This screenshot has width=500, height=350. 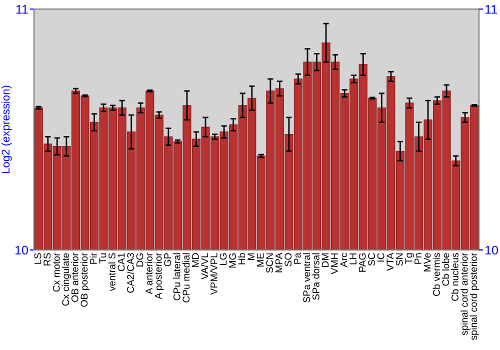 What do you see at coordinates (102, 258) in the screenshot?
I see `x-tick-label: Tu` at bounding box center [102, 258].